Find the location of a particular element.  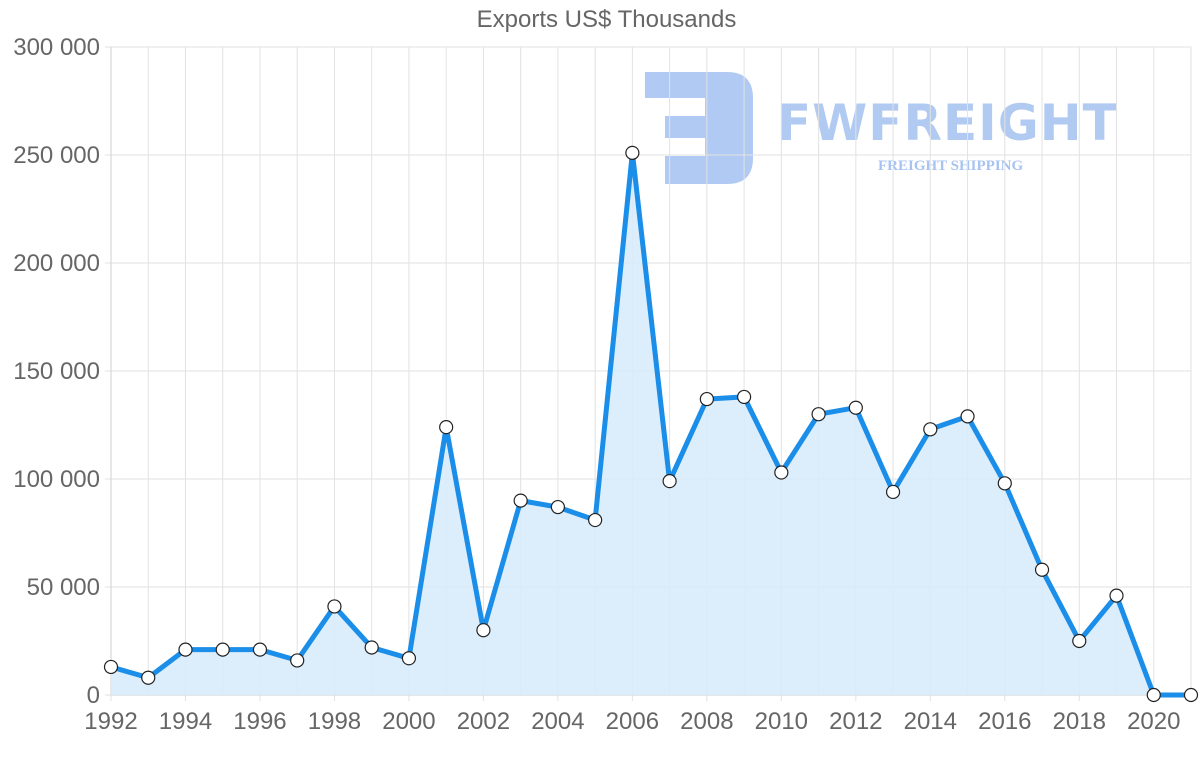

x-tick-label: 2004 is located at coordinates (557, 721).